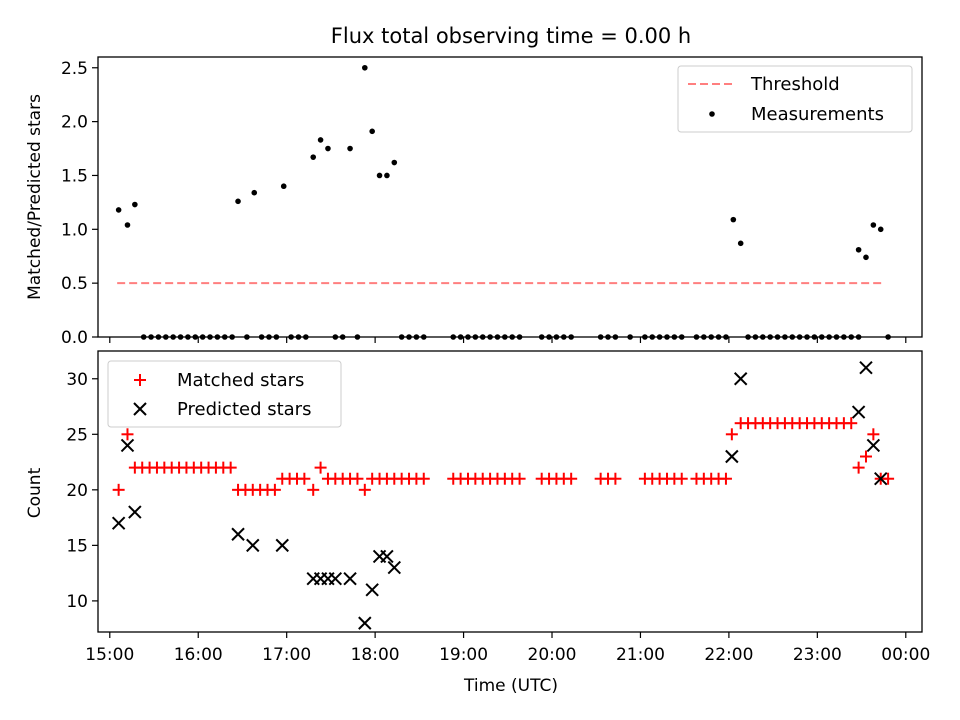 This screenshot has height=720, width=960. I want to click on x-tick-label: 23:00, so click(817, 655).